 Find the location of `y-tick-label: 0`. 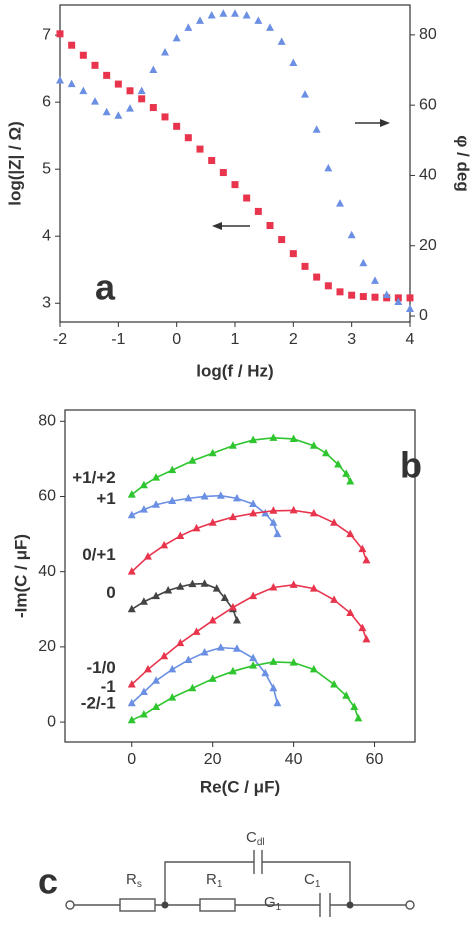

y-tick-label: 0 is located at coordinates (51, 721).